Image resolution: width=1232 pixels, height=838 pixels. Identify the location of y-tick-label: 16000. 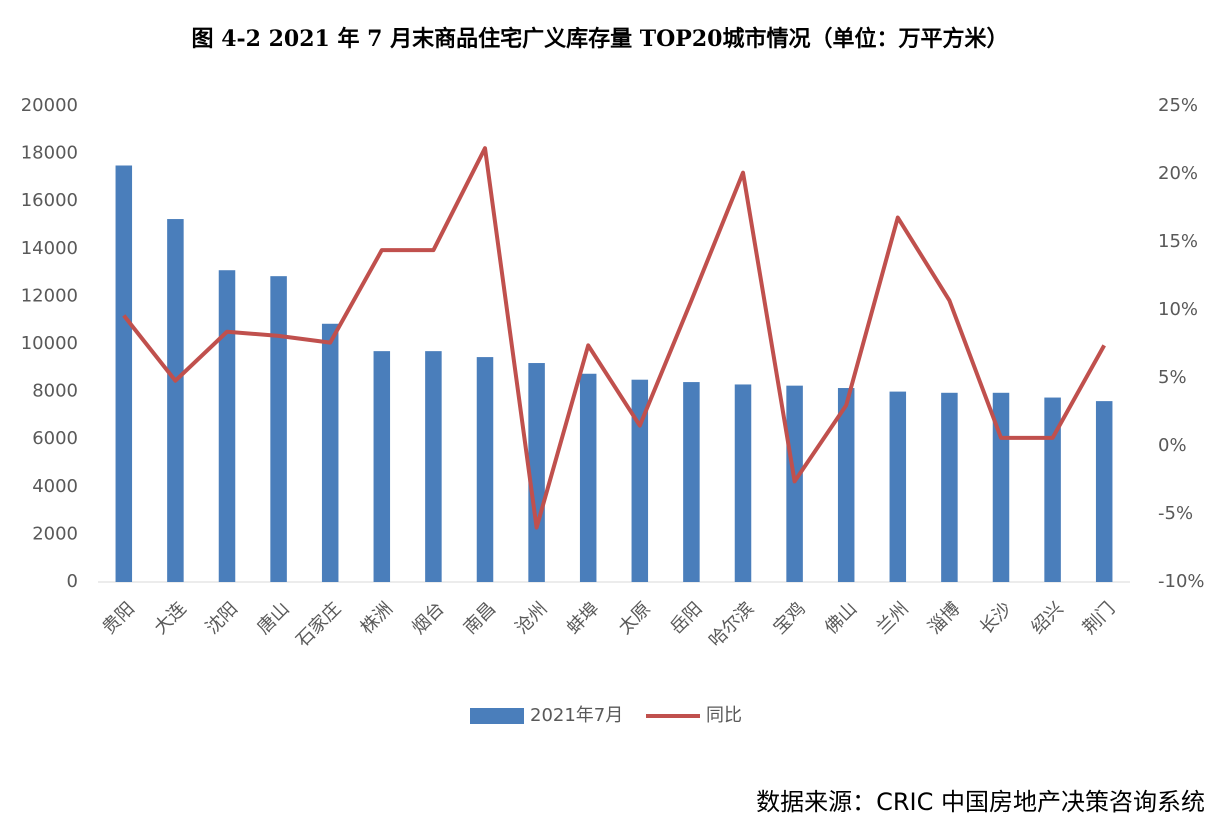
(49, 200).